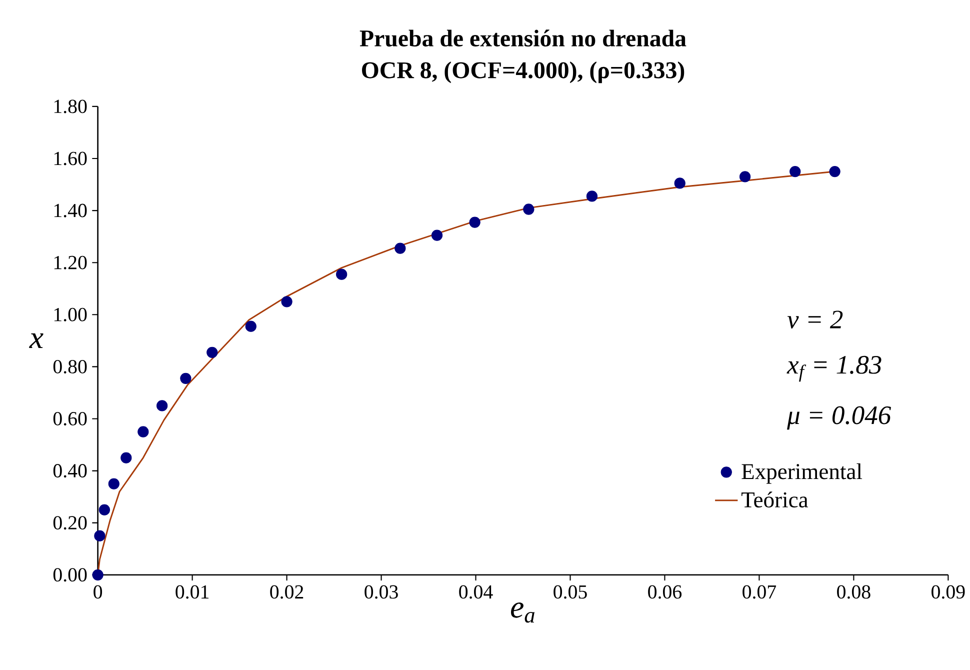  I want to click on x-tick-label: 0.06, so click(665, 592).